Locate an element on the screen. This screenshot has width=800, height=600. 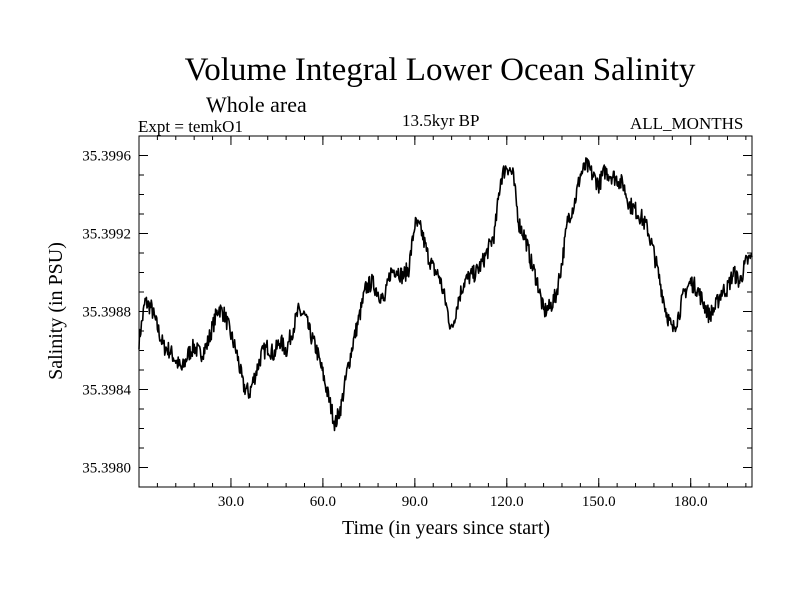
y-axis-title: Salinity (in PSU) is located at coordinates (56, 311).